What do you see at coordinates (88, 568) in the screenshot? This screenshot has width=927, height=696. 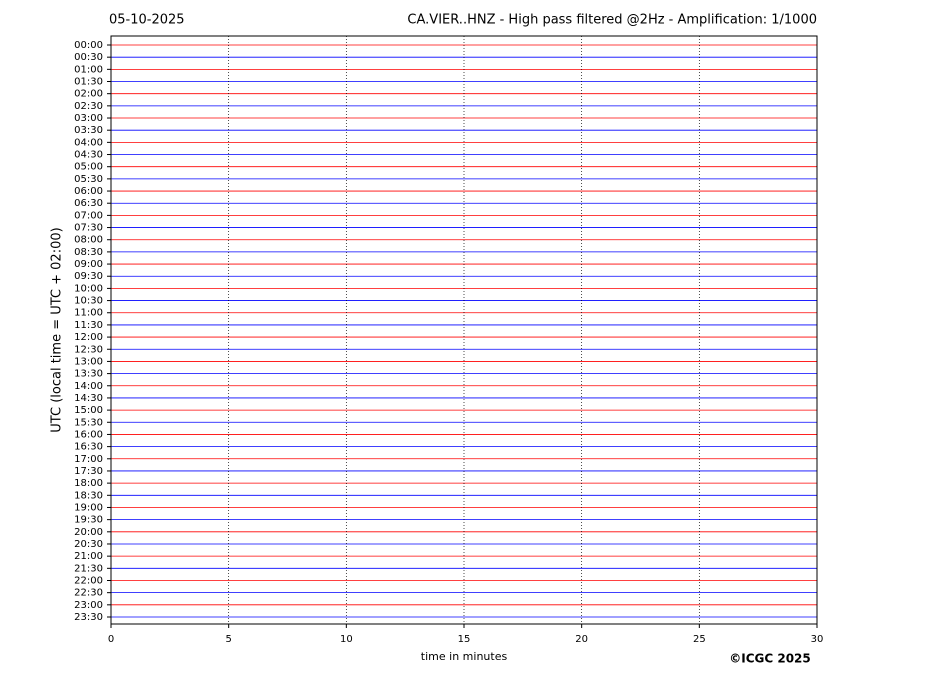 I see `y-tick-label: 21:30` at bounding box center [88, 568].